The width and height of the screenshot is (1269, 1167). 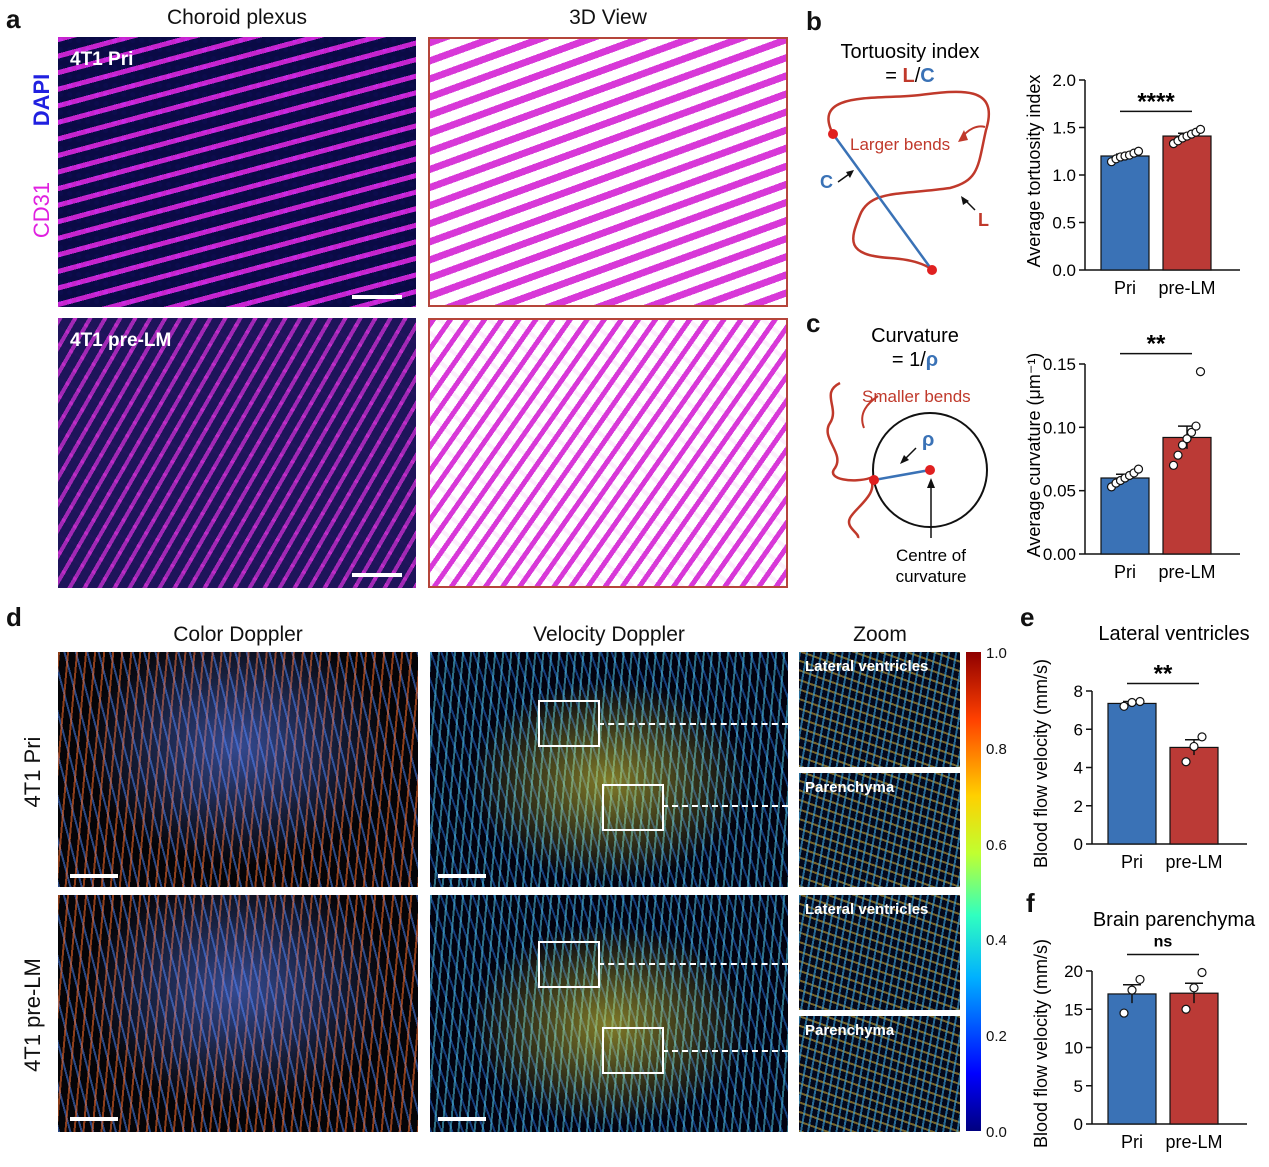 I want to click on colorbar-tick: 0.8, so click(x=996, y=749).